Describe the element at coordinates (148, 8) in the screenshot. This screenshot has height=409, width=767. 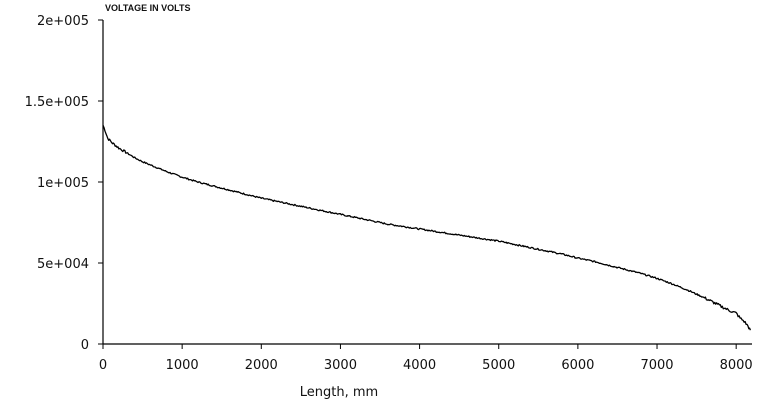
I see `chart-title: VOLTAGE IN VOLTS` at that location.